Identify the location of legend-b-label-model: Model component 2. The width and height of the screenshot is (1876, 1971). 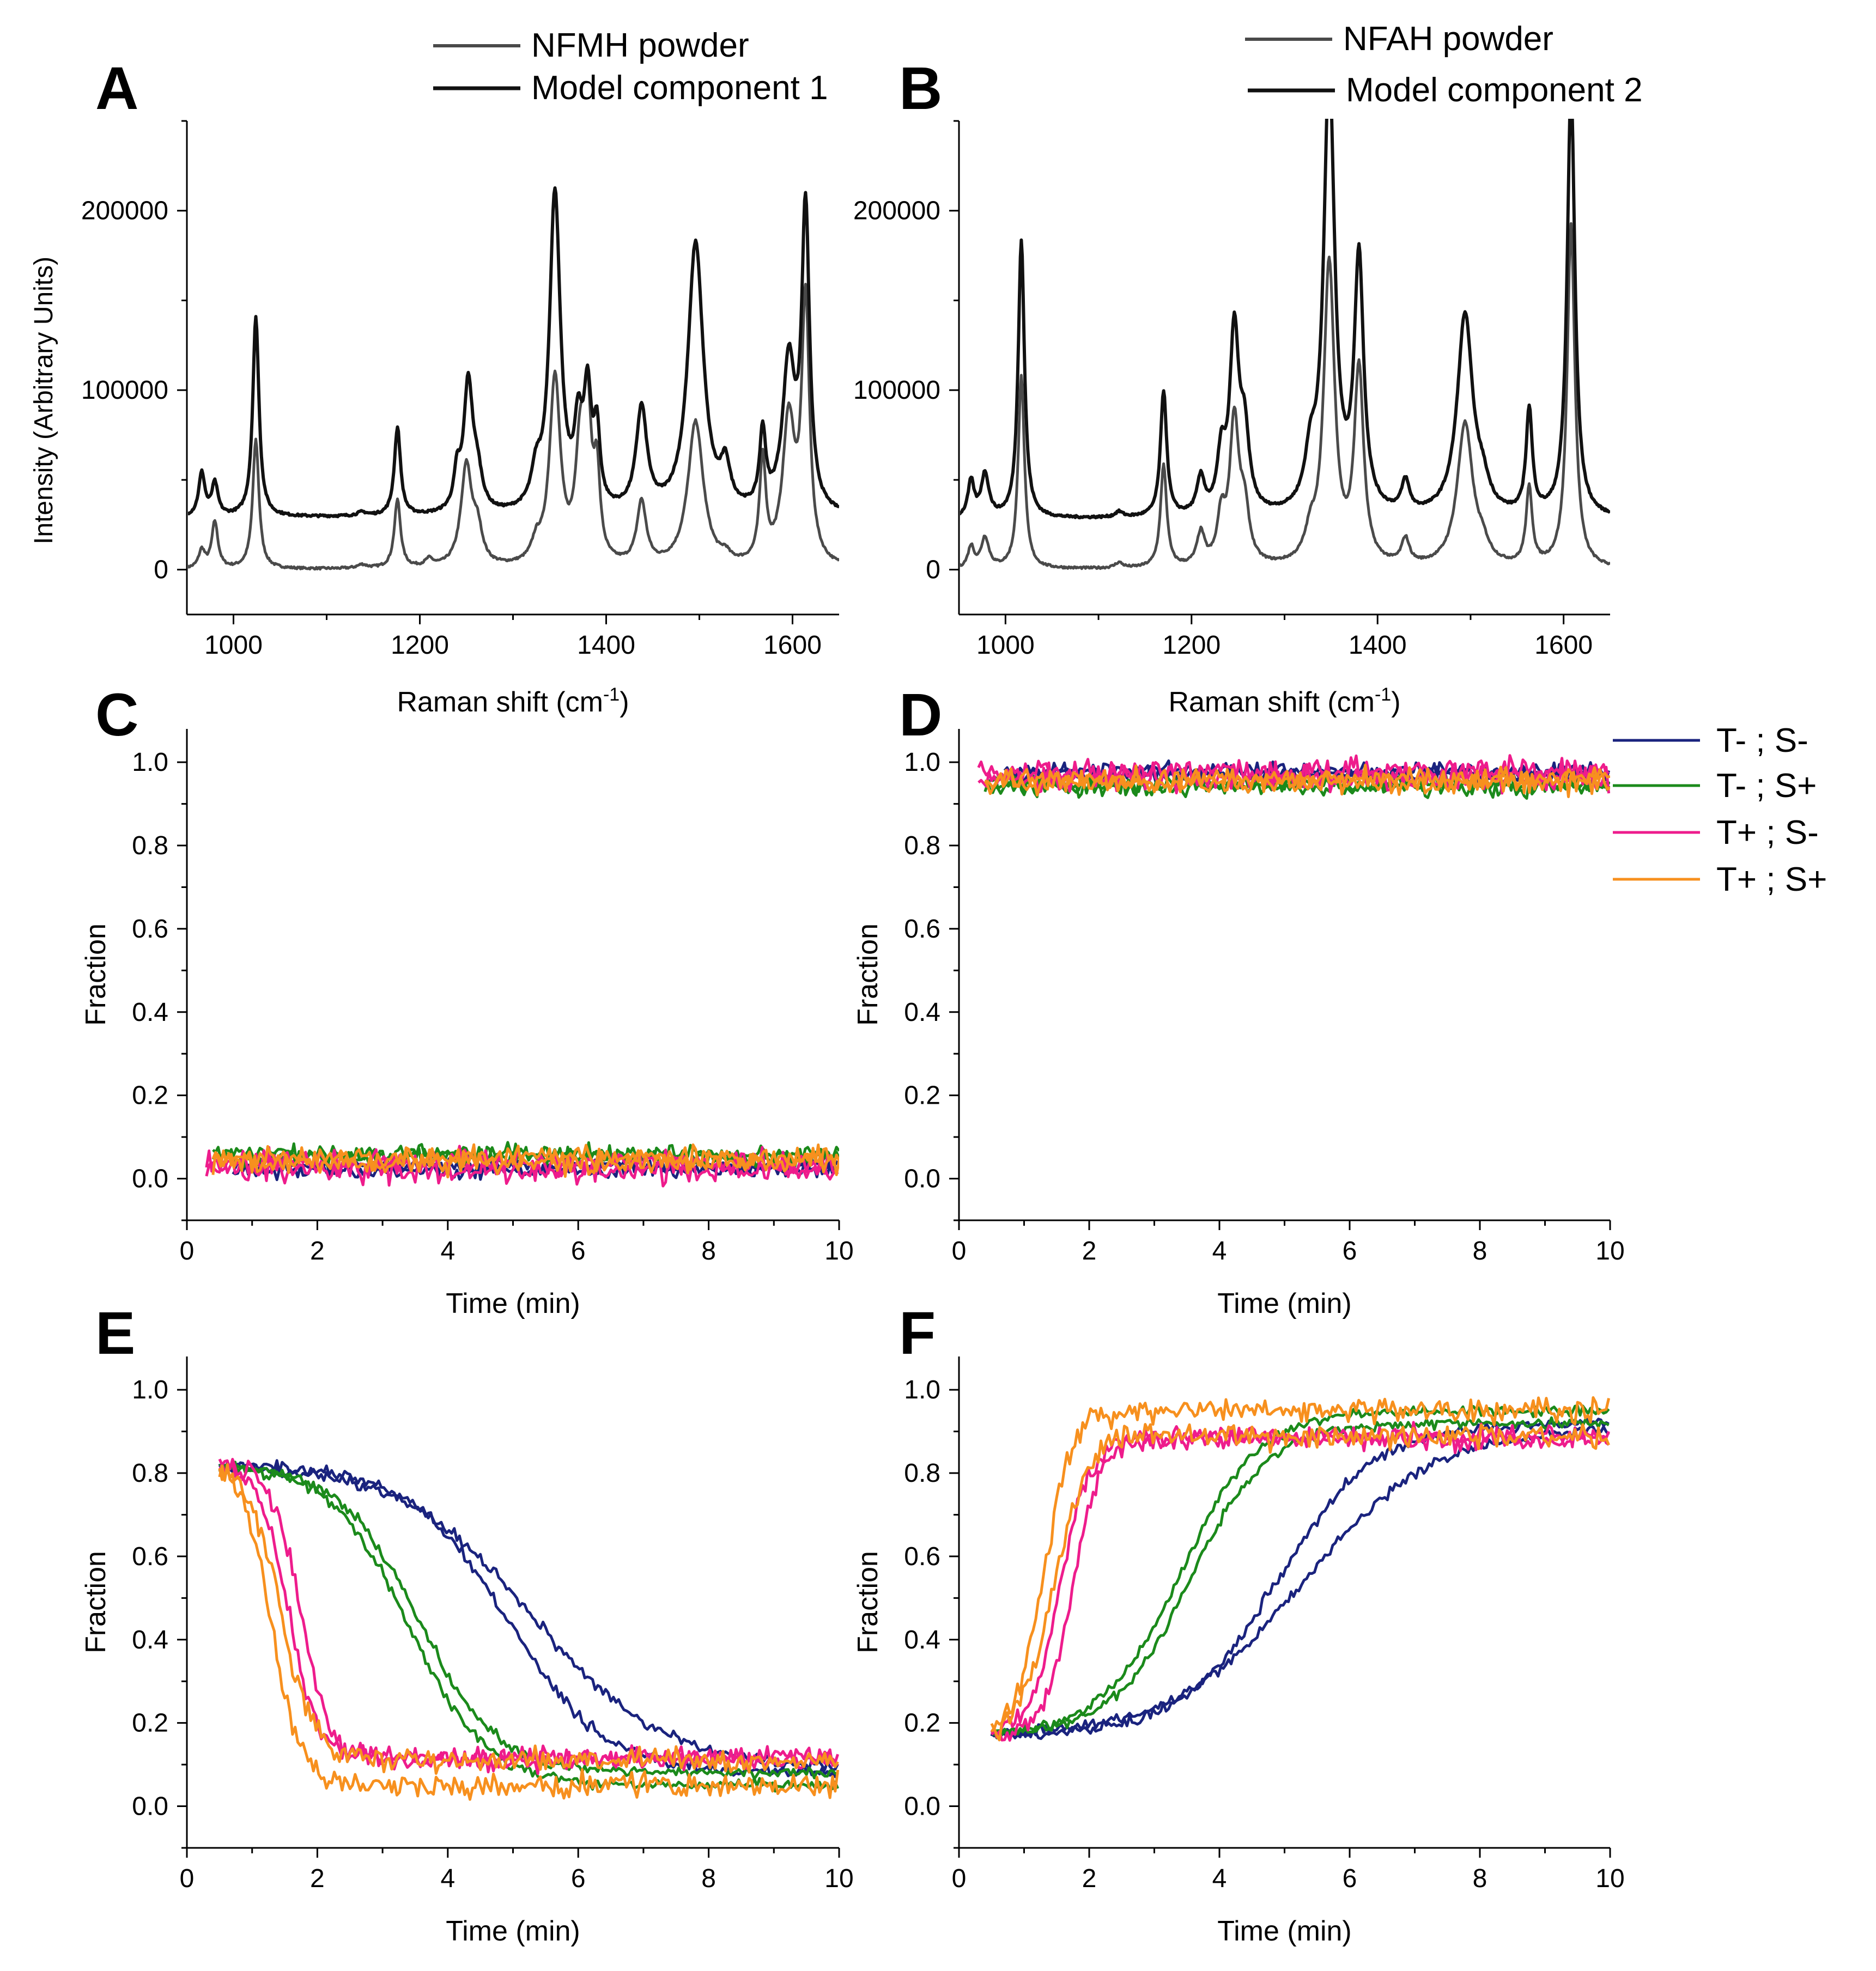
(1494, 90).